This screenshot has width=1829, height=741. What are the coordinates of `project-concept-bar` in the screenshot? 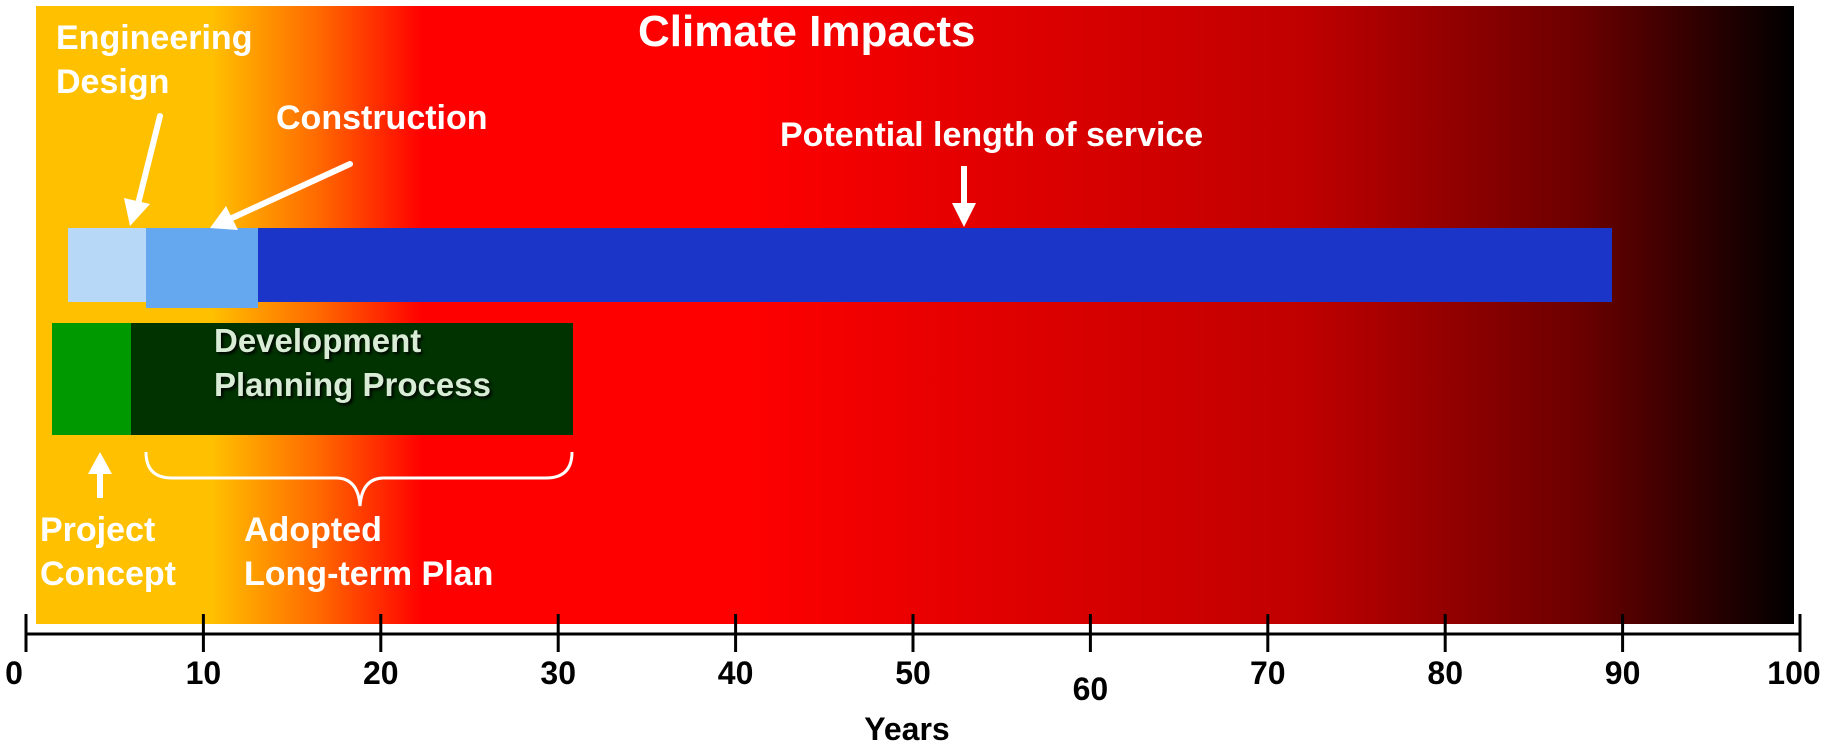 It's located at (92, 379).